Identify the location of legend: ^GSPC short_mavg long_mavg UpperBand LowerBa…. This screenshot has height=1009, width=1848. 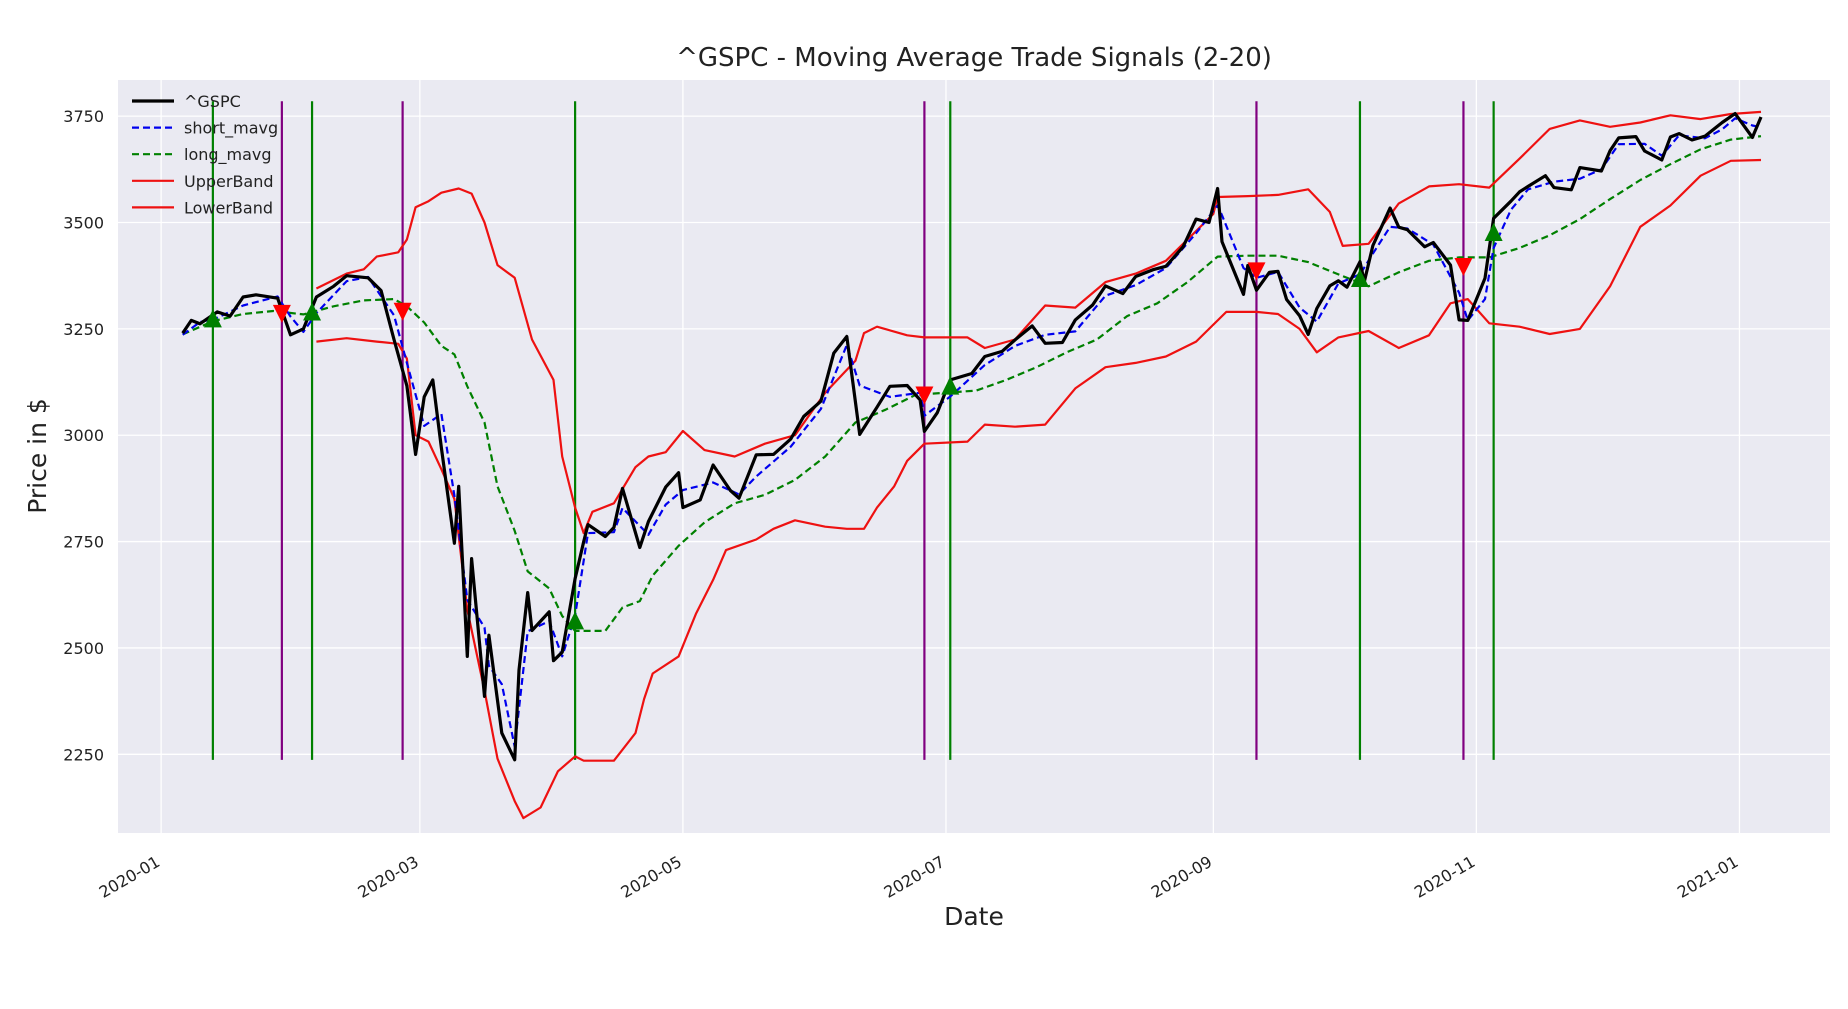
(205, 154).